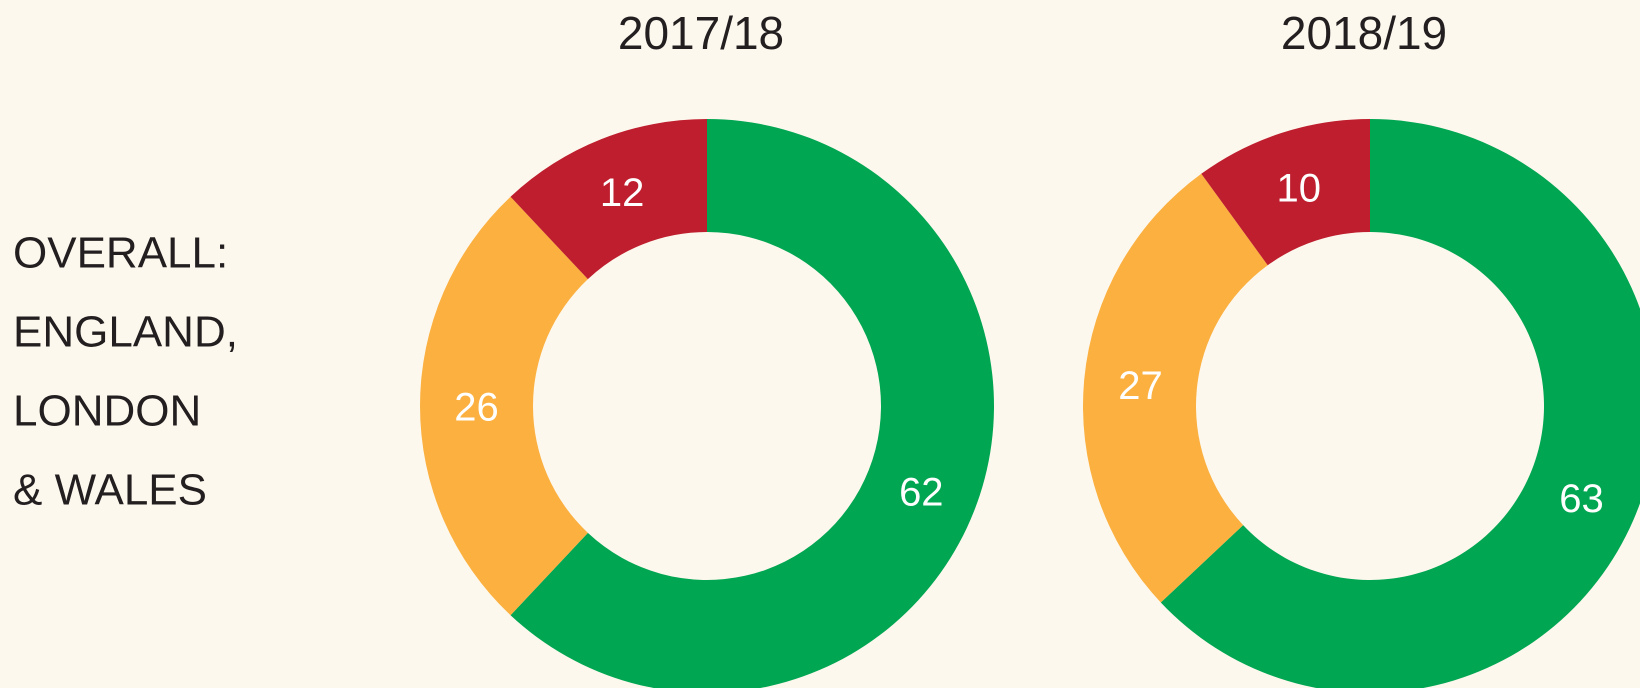 The image size is (1640, 688). Describe the element at coordinates (125, 332) in the screenshot. I see `row-label: ENGLAND,` at that location.